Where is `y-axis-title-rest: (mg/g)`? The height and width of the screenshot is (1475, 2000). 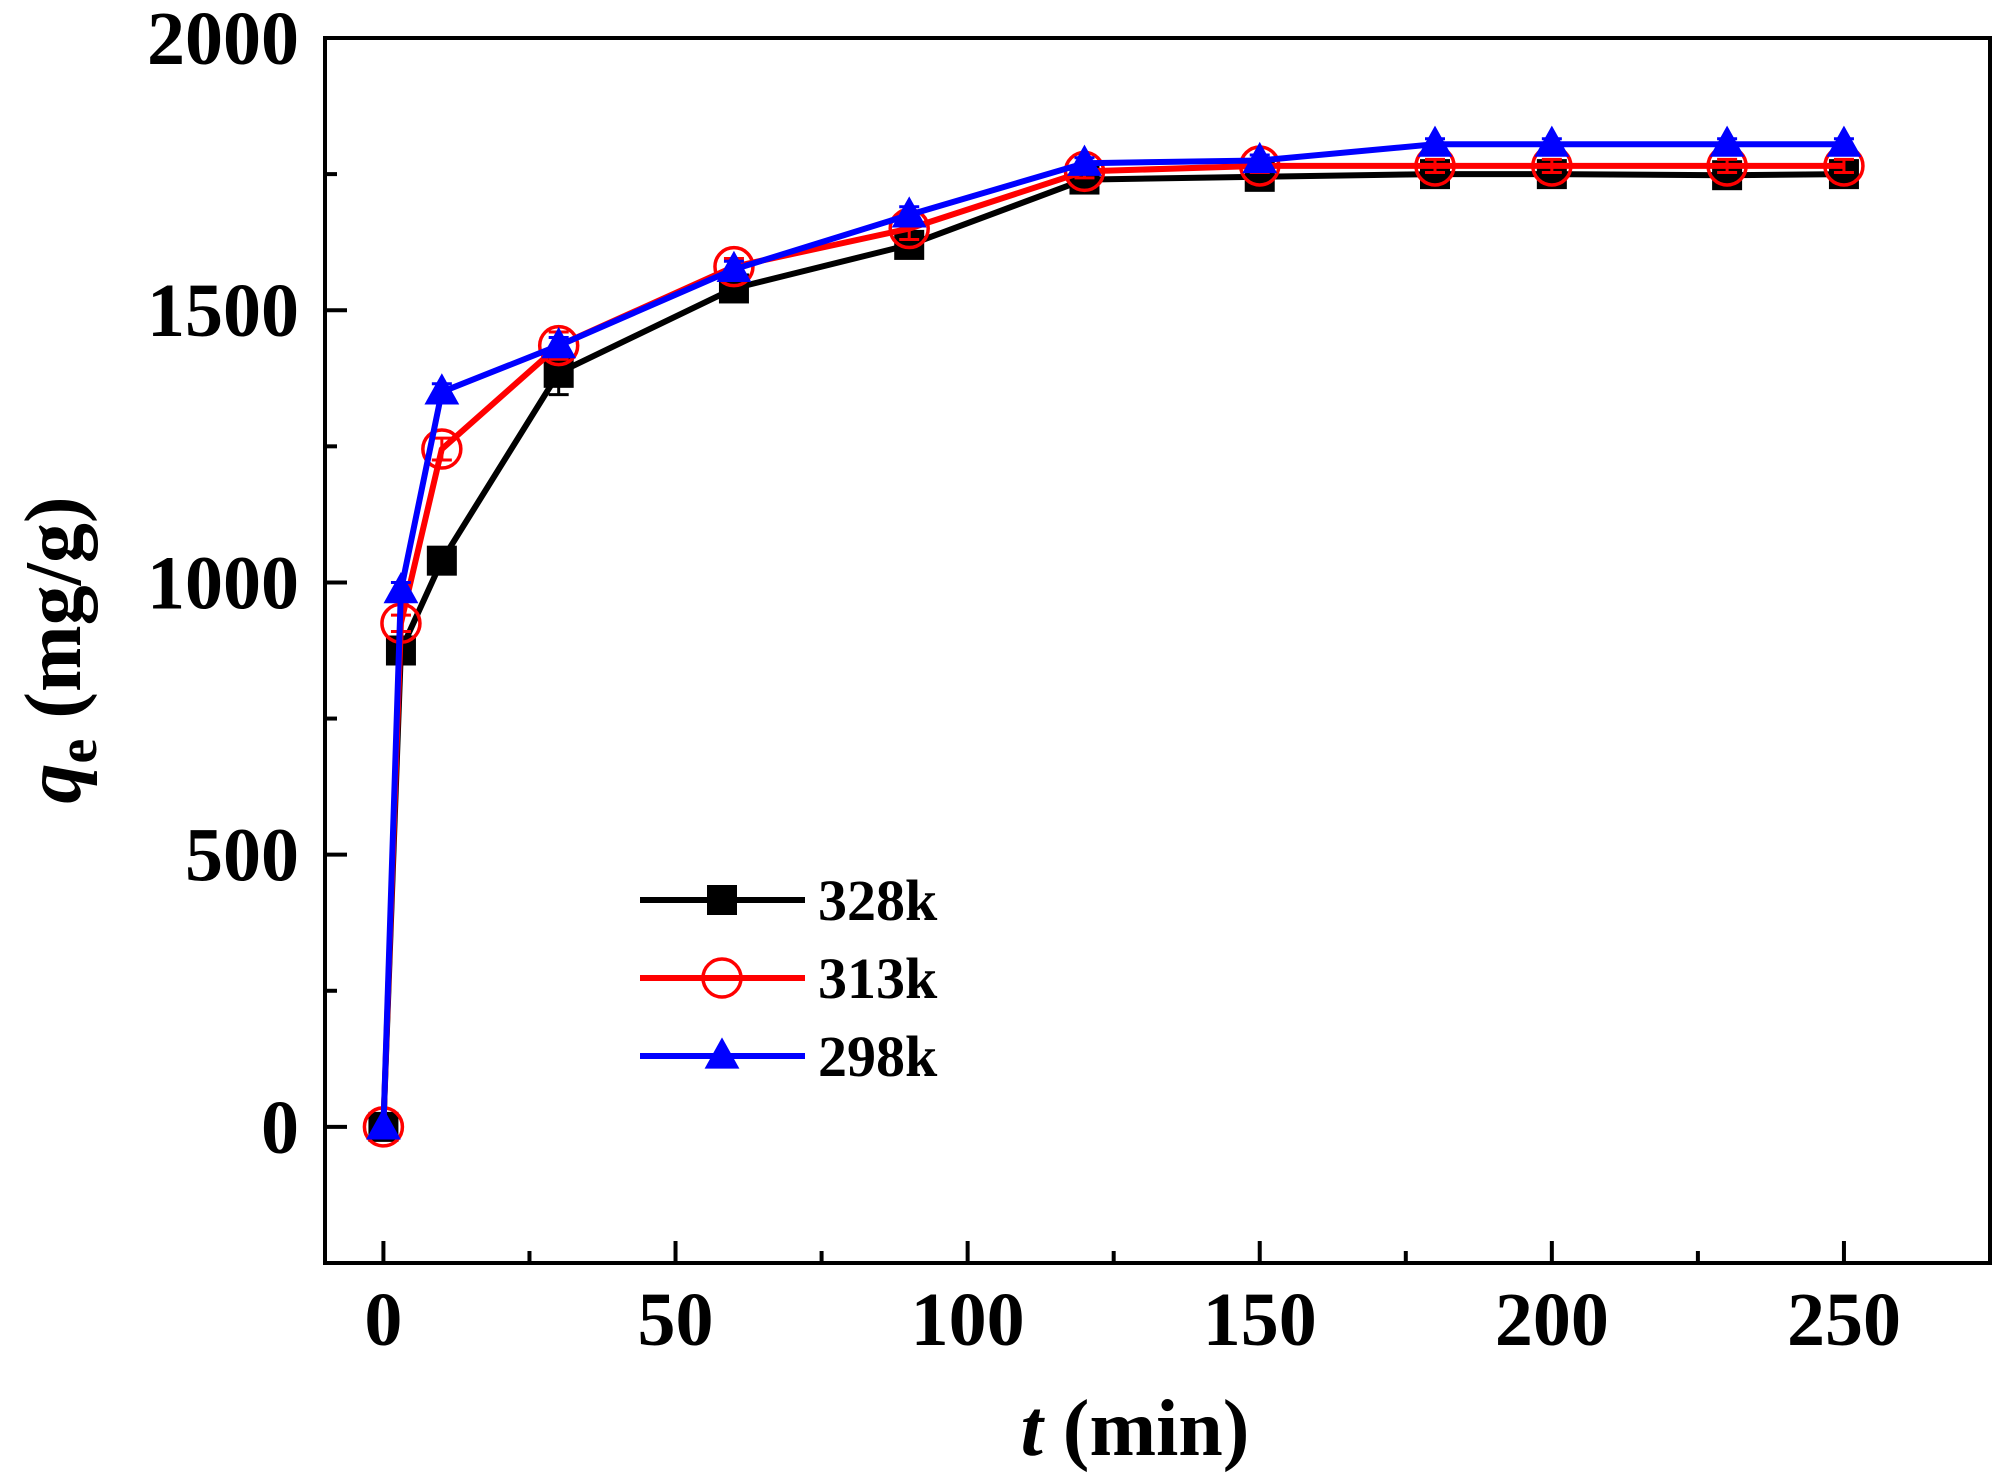
y-axis-title-rest: (mg/g) is located at coordinates (54, 617).